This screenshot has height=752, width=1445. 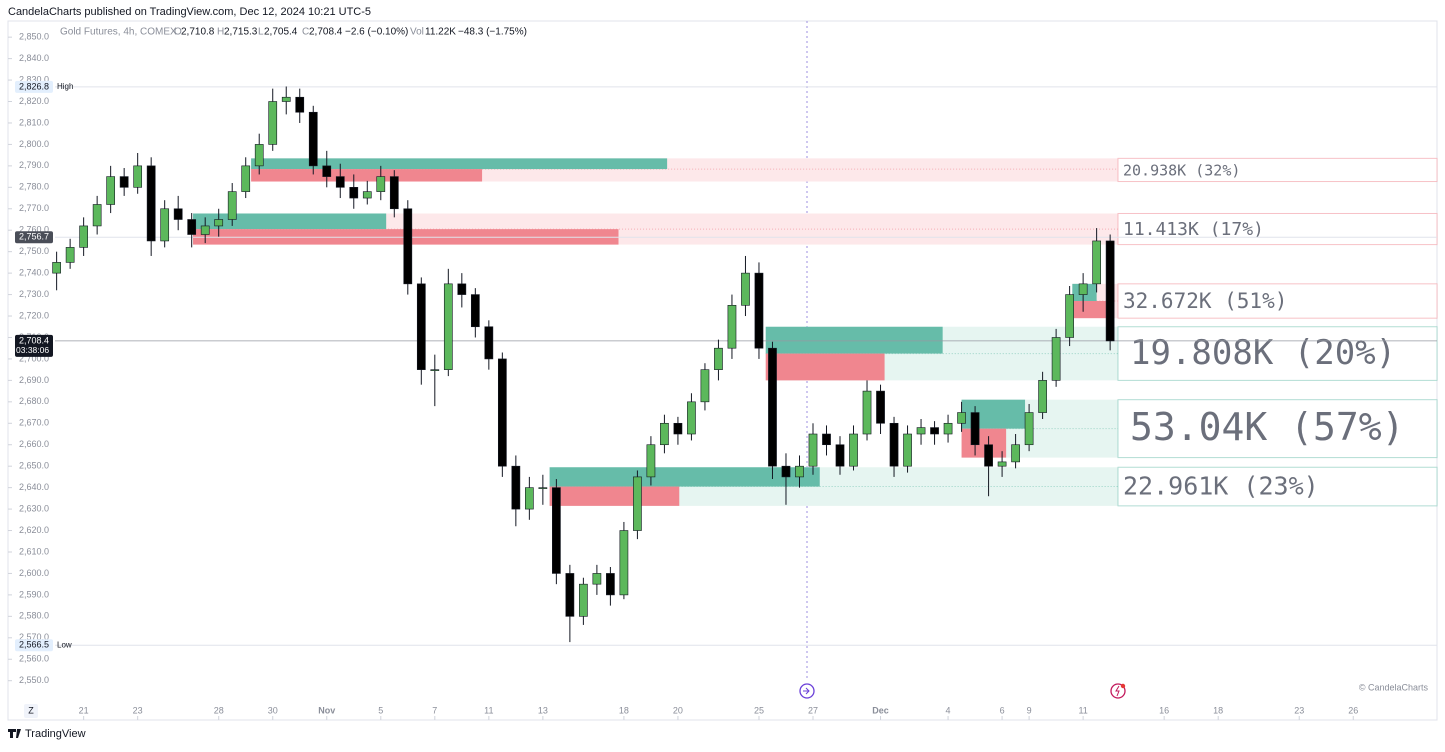 I want to click on zone-label: 32.672K (51%), so click(x=1205, y=301).